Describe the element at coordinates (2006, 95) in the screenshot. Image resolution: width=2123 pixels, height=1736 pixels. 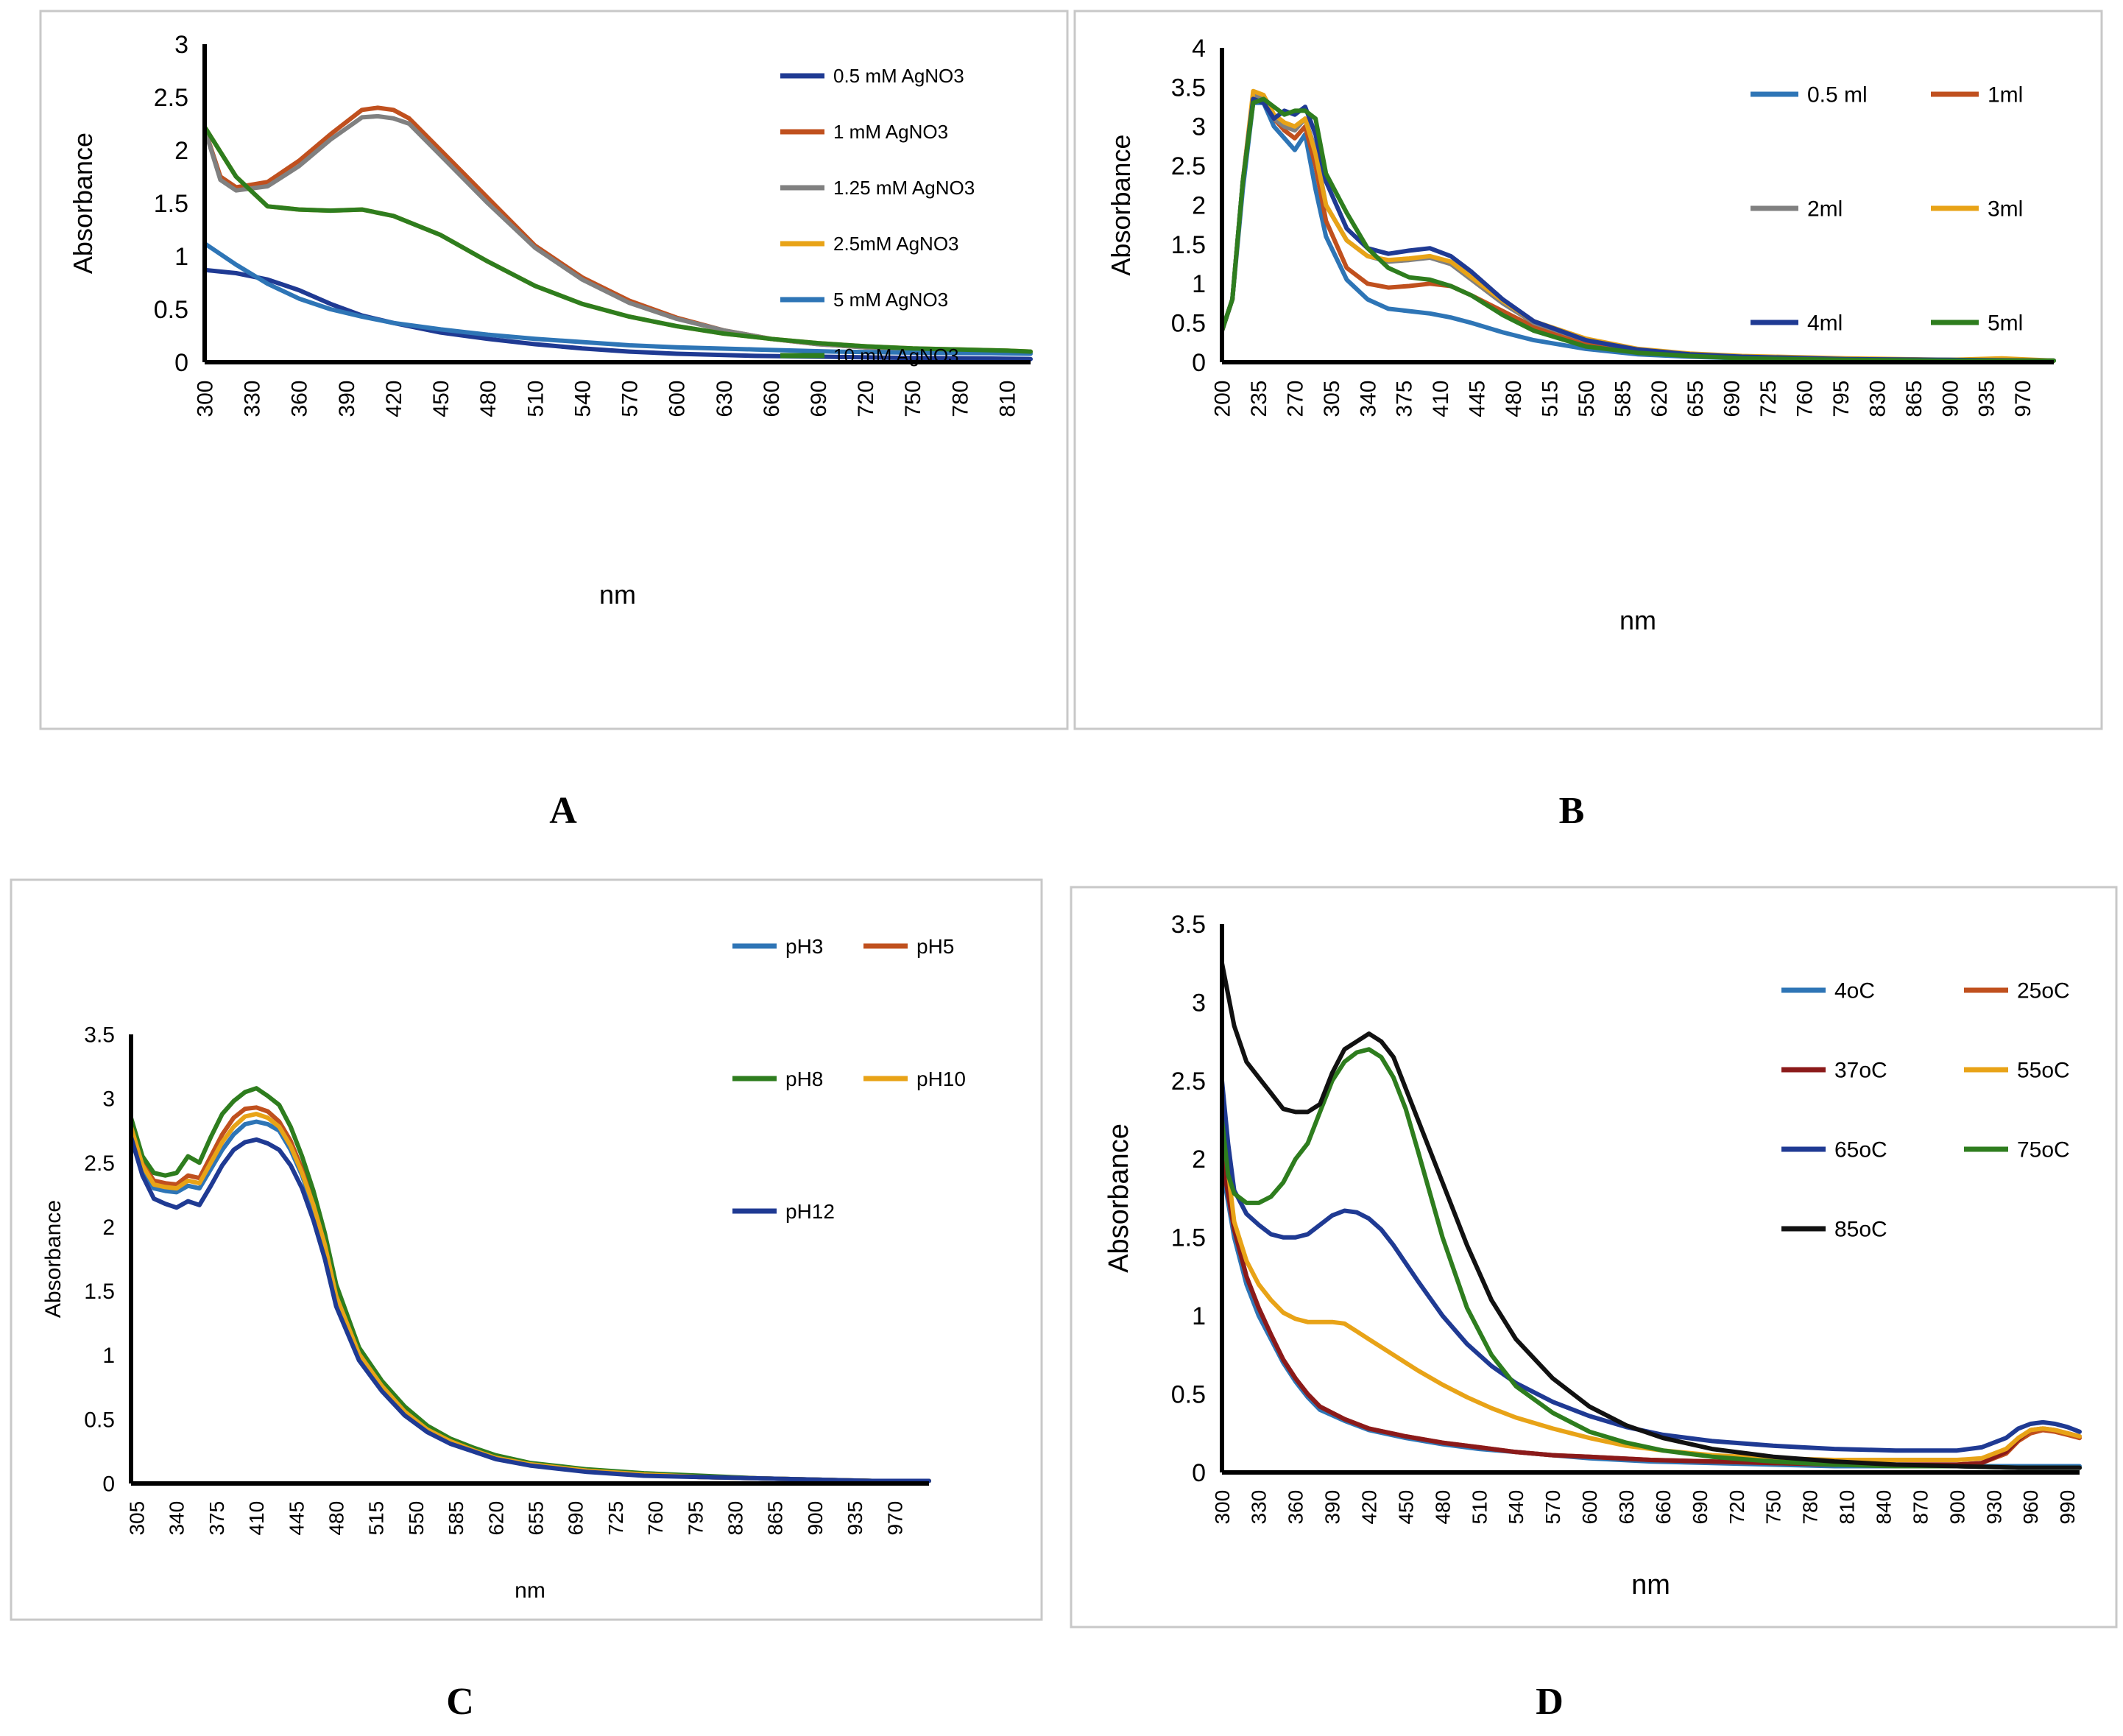
I see `legend-label: 1ml` at that location.